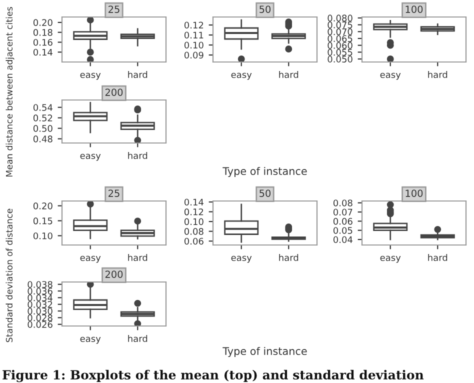  I want to click on y-tick-label: 0.065, so click(340, 38).